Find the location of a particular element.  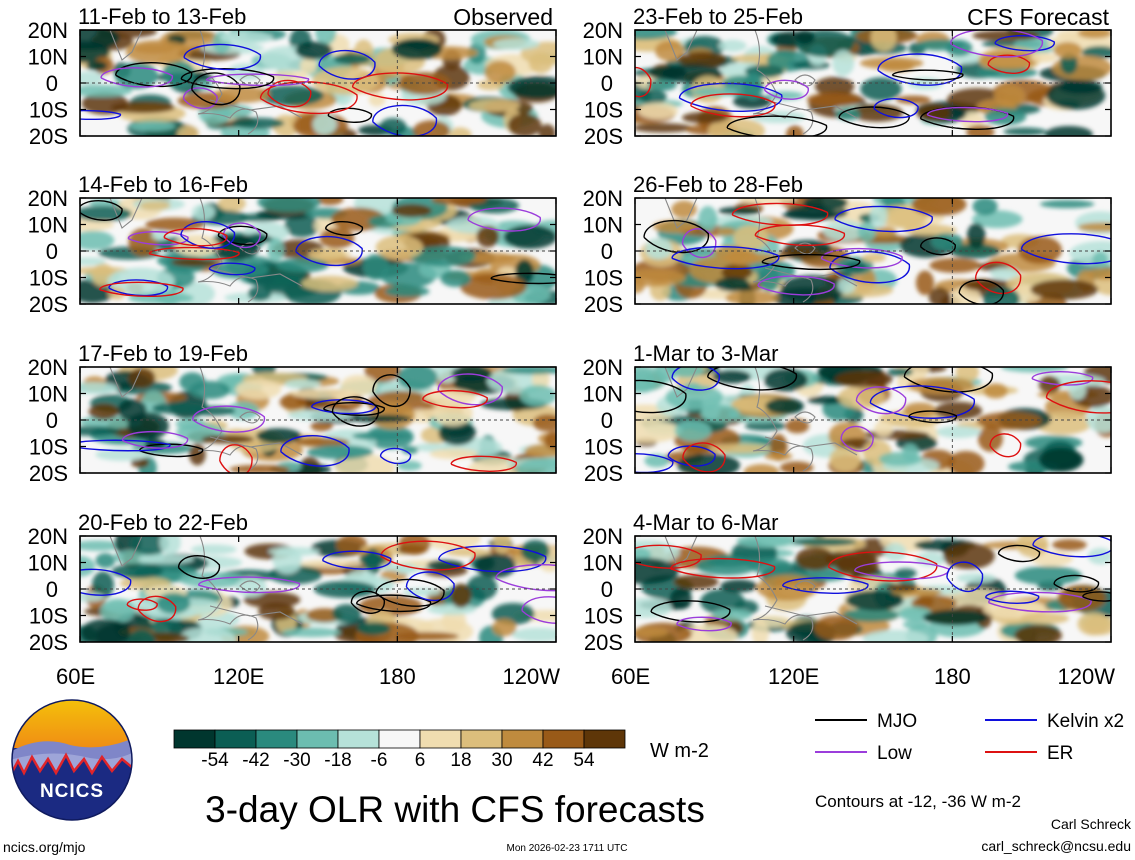

column-header-forecast: CFS Forecast is located at coordinates (1038, 17).